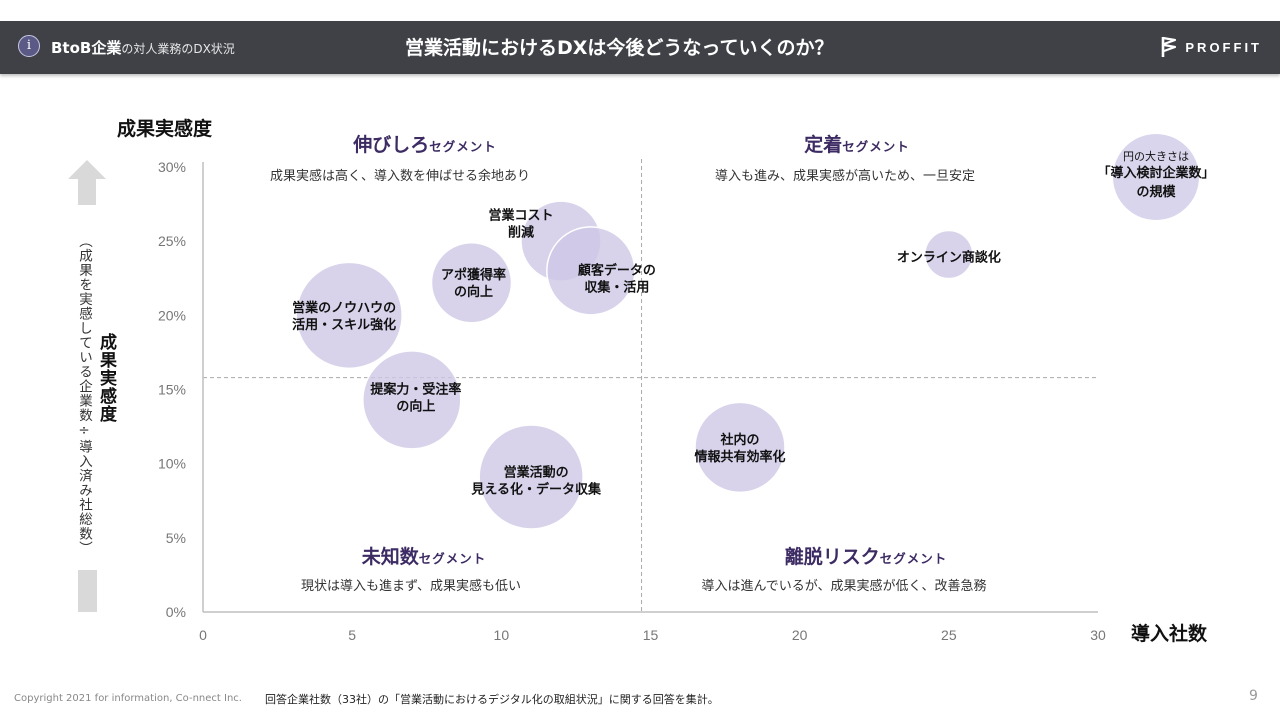  I want to click on segment-title-churn-risk: 離脱リスクセグメント, so click(866, 555).